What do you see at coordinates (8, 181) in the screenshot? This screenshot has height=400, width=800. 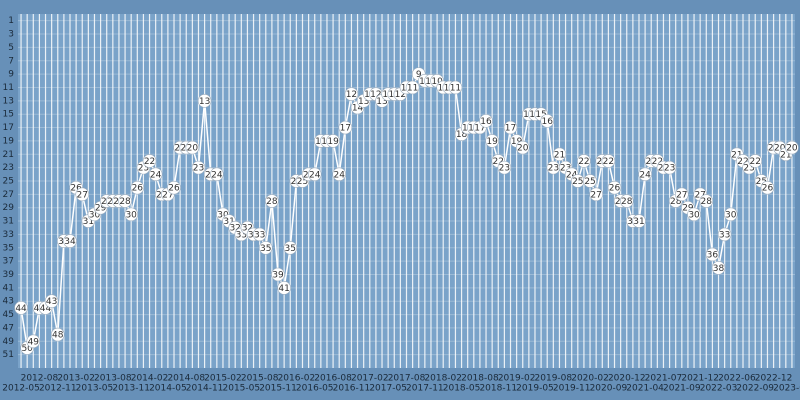 I see `y-tick-label: 25` at bounding box center [8, 181].